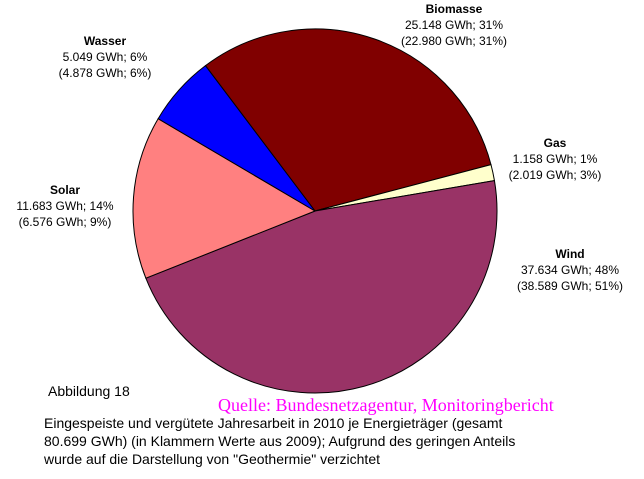  I want to click on value-label: 5.049 GWh; 6%, so click(105, 57).